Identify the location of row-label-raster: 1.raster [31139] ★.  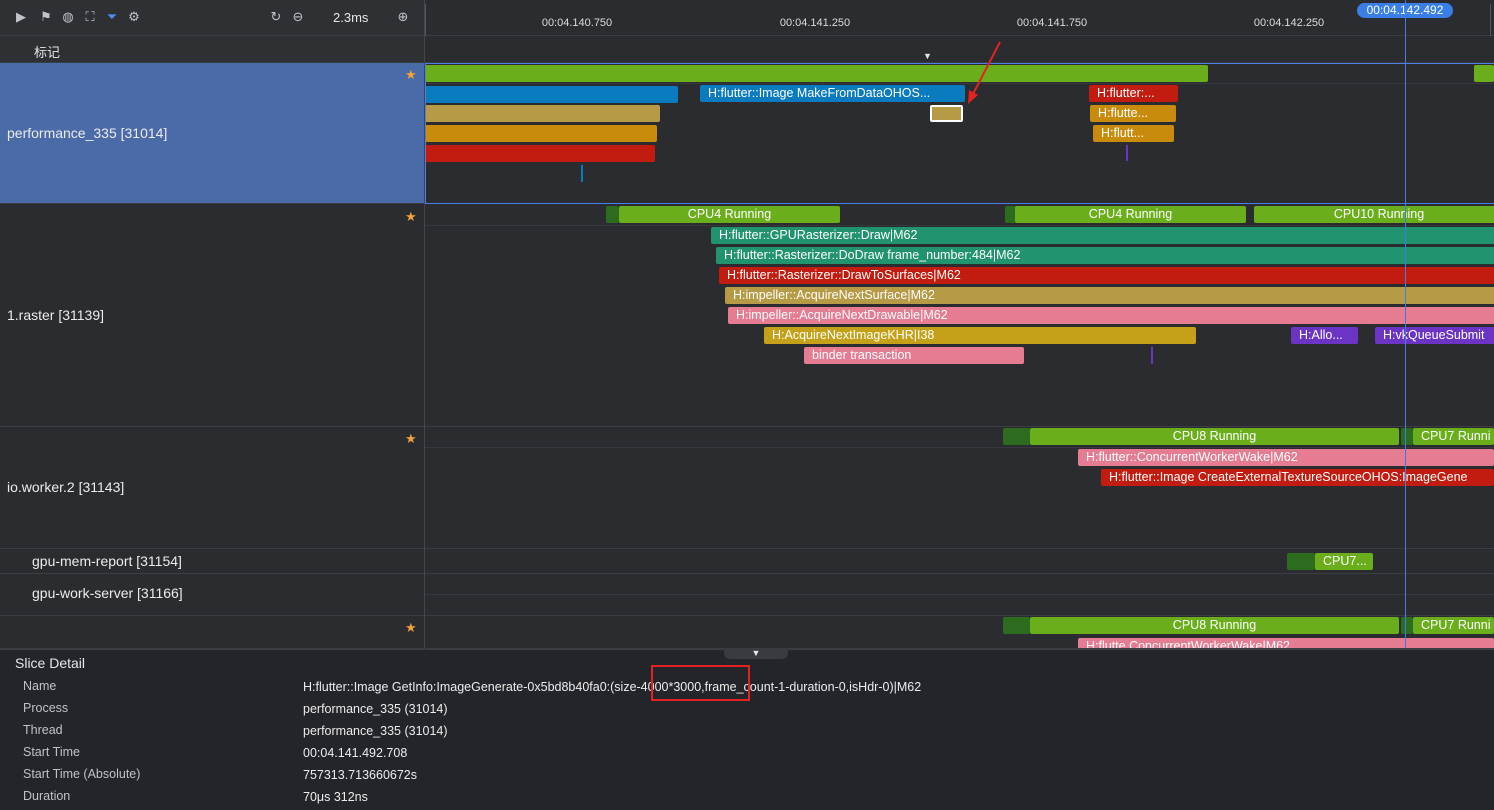
(212, 316).